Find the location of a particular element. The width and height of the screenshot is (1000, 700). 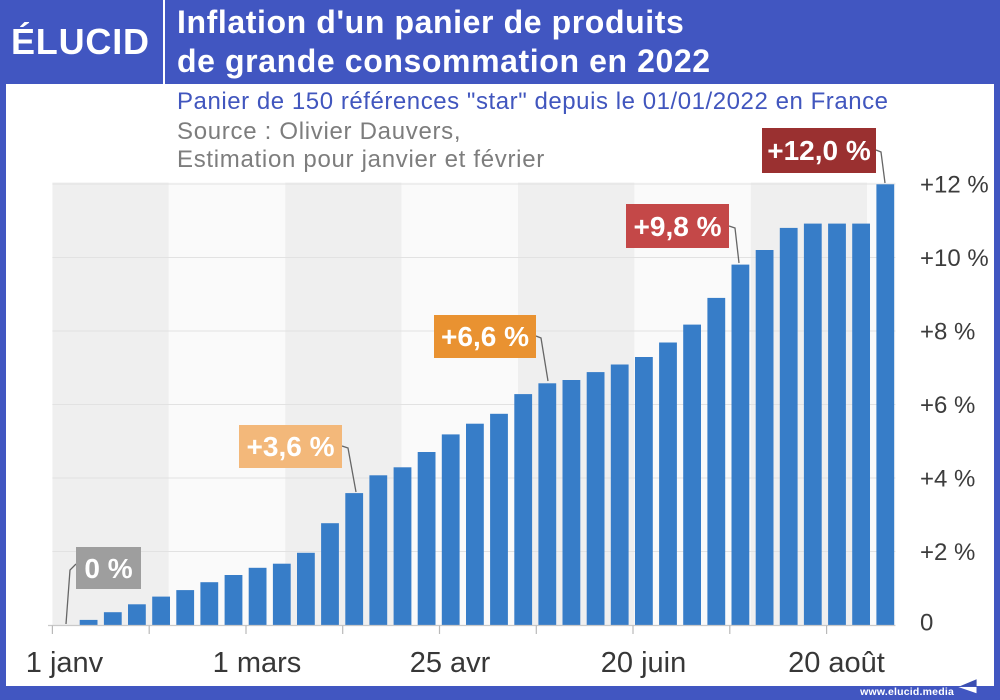

svg-text: +12 % is located at coordinates (954, 185).